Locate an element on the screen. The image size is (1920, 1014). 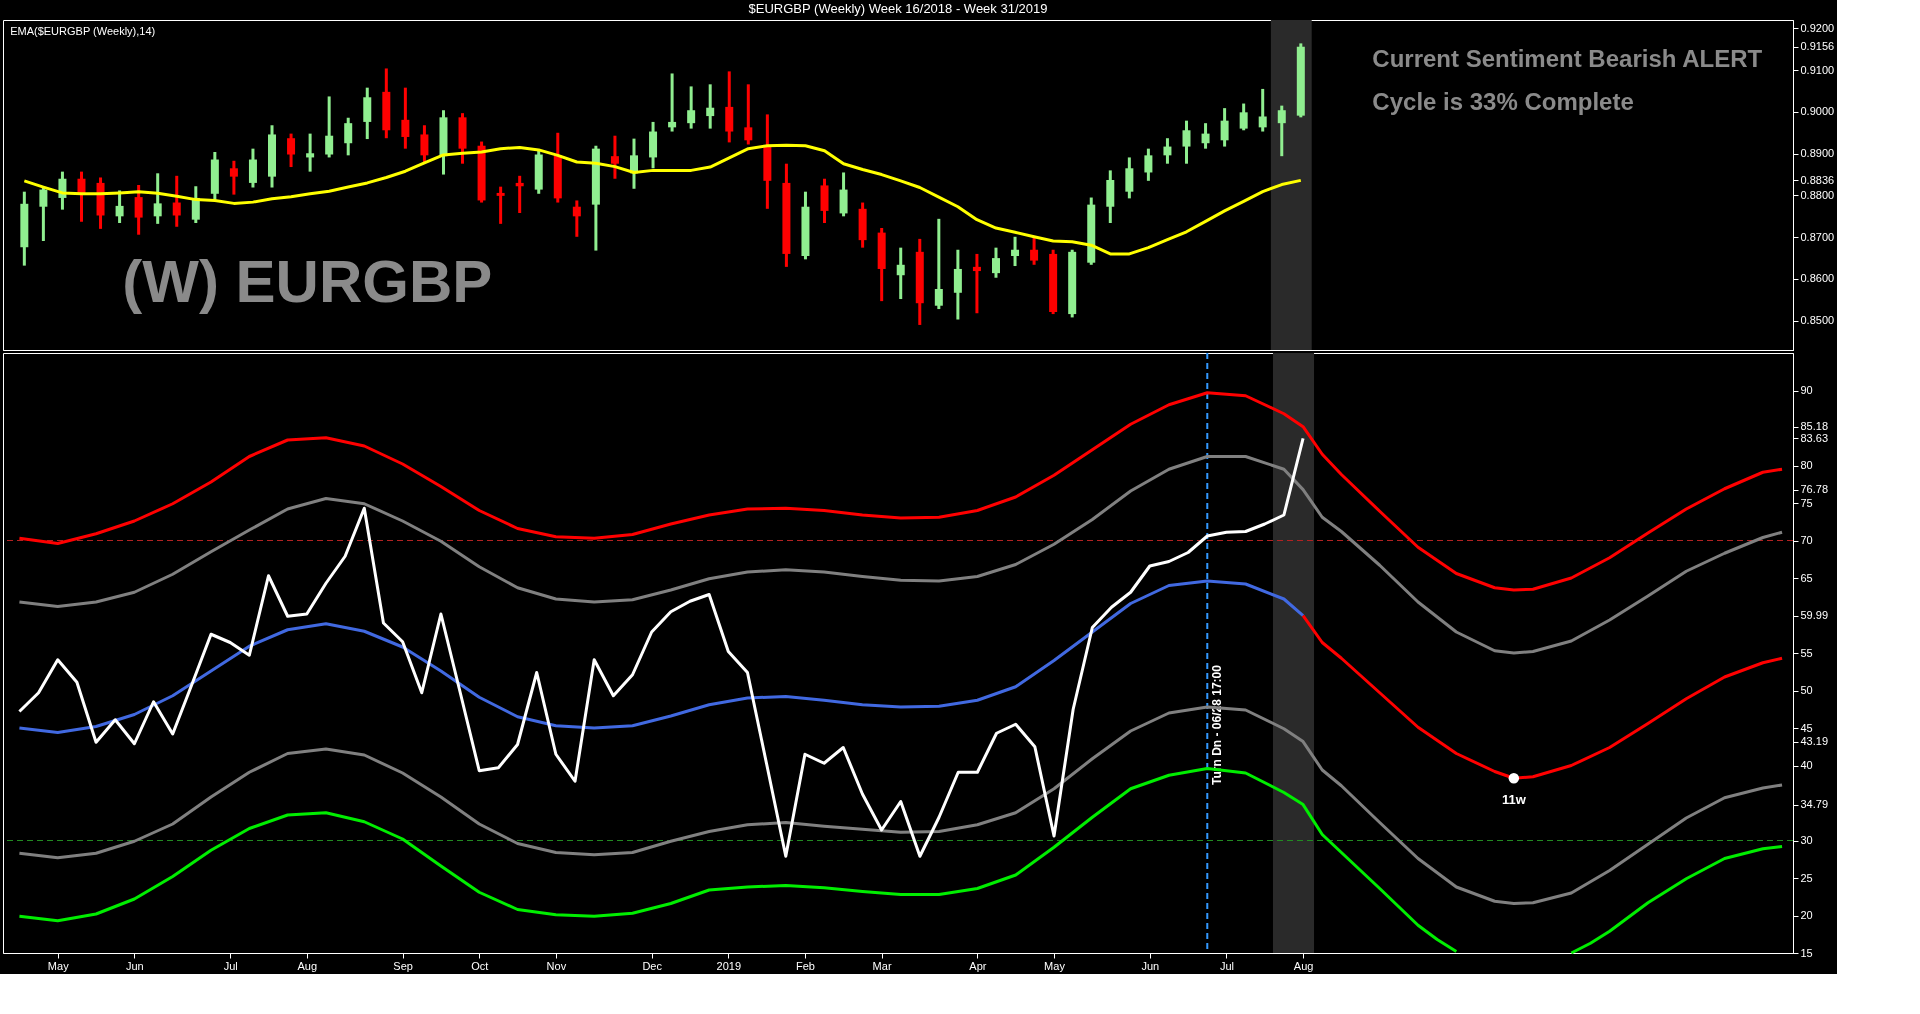
y-tick-label: 20 is located at coordinates (1806, 915).